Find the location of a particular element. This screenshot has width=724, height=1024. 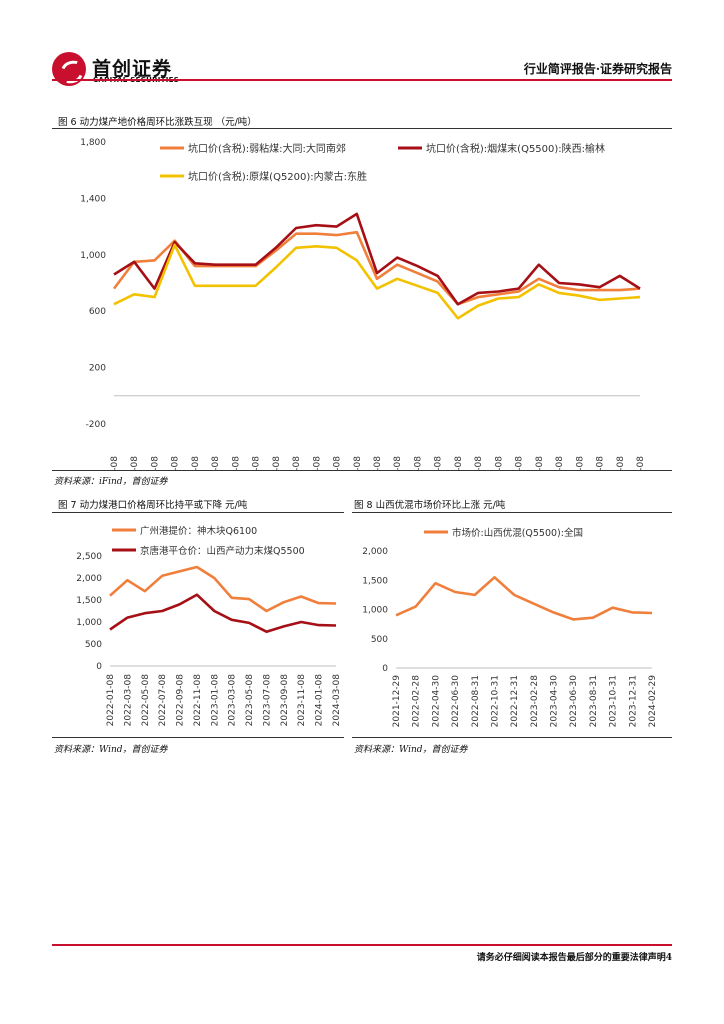

y-tick-label: 0 is located at coordinates (385, 669).